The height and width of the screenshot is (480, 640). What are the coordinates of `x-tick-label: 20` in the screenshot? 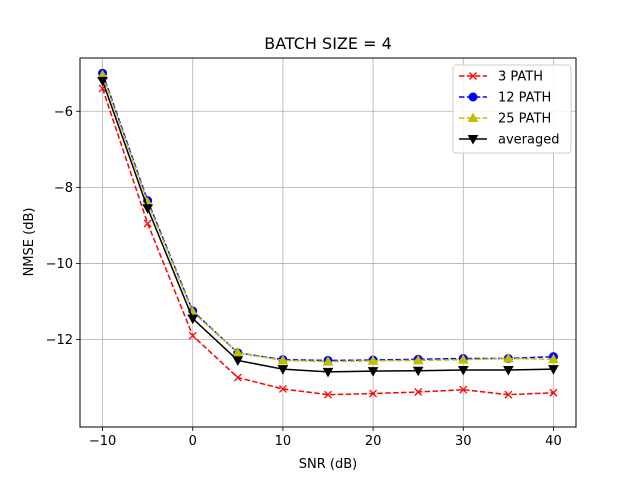 It's located at (373, 441).